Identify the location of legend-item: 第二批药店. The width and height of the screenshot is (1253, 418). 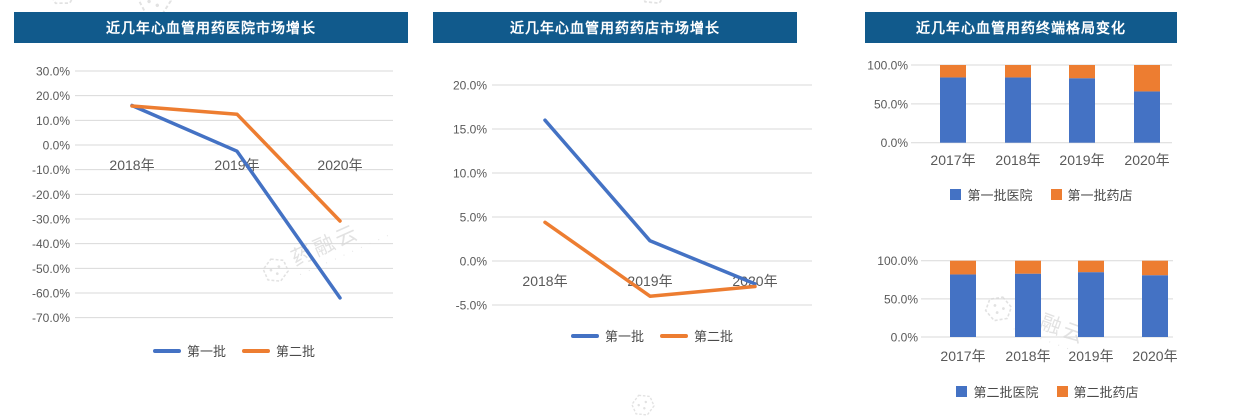
(1097, 391).